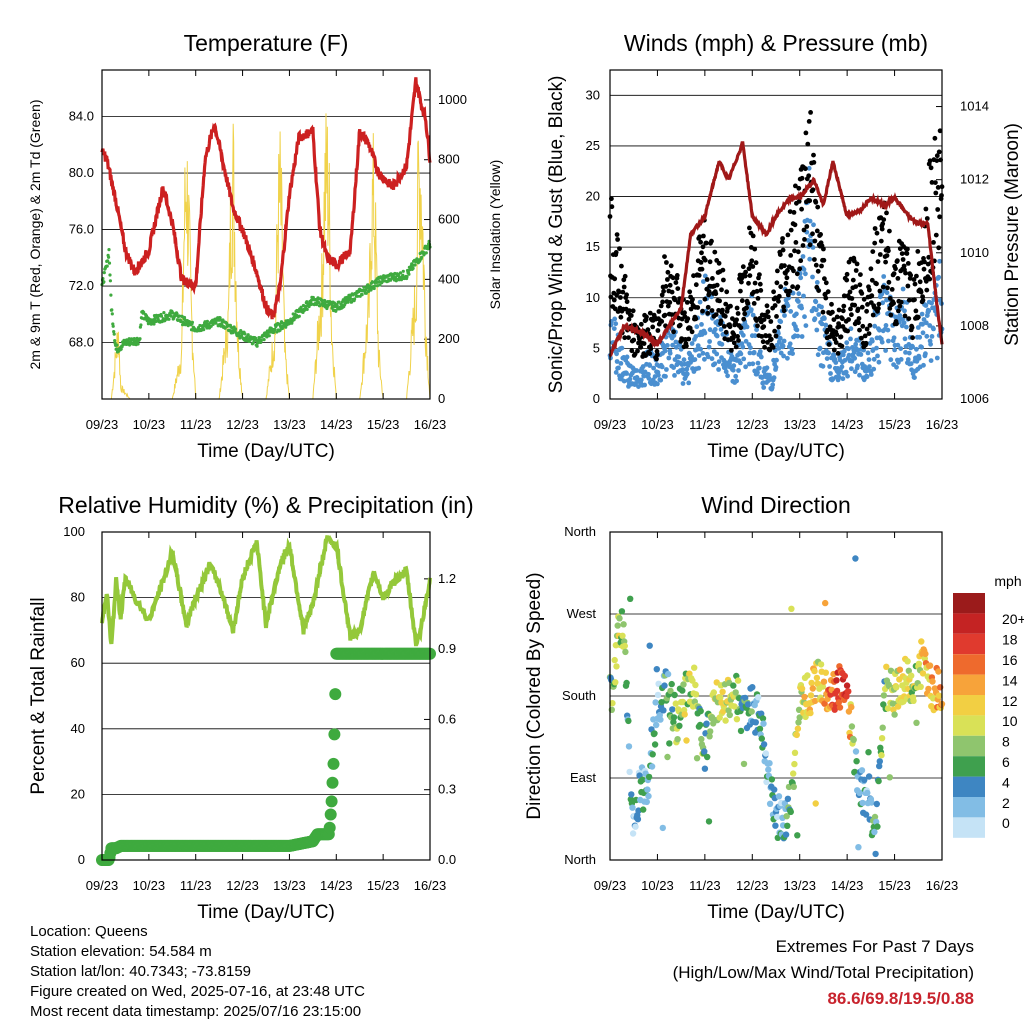  I want to click on speed-legend-swatch, so click(969, 766).